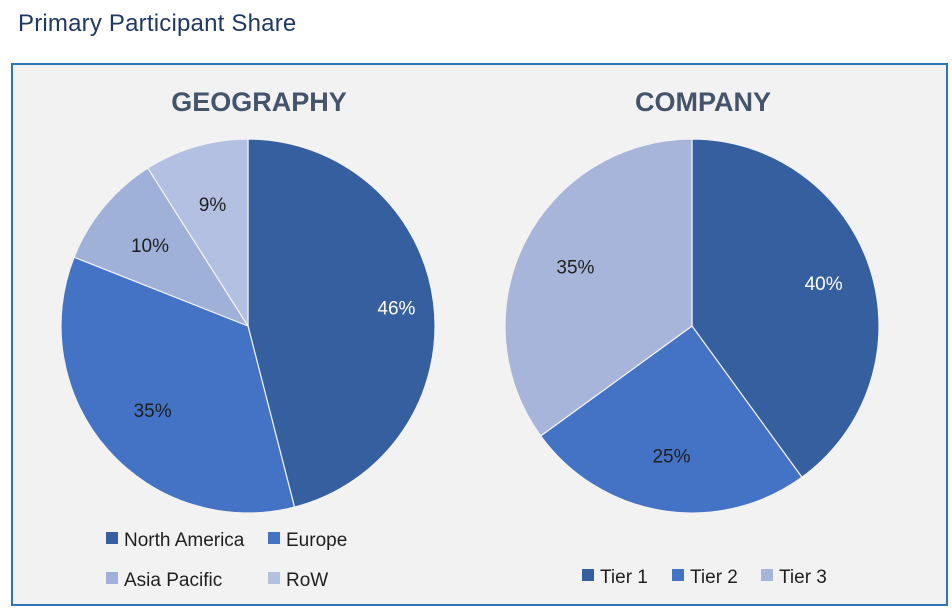  What do you see at coordinates (316, 540) in the screenshot?
I see `legend-label-europe: Europe` at bounding box center [316, 540].